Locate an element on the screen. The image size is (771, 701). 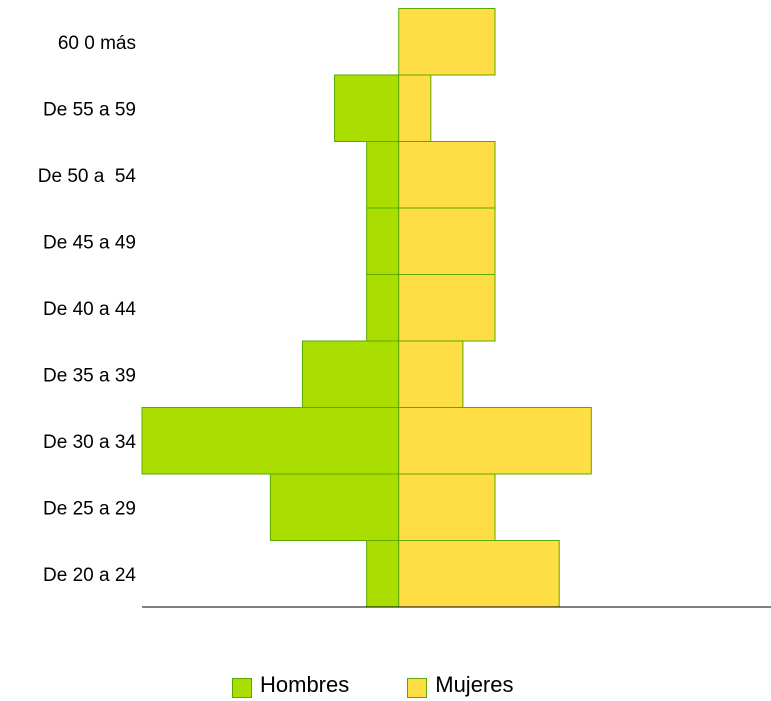
bar-mujeres-60-0-más is located at coordinates (447, 42).